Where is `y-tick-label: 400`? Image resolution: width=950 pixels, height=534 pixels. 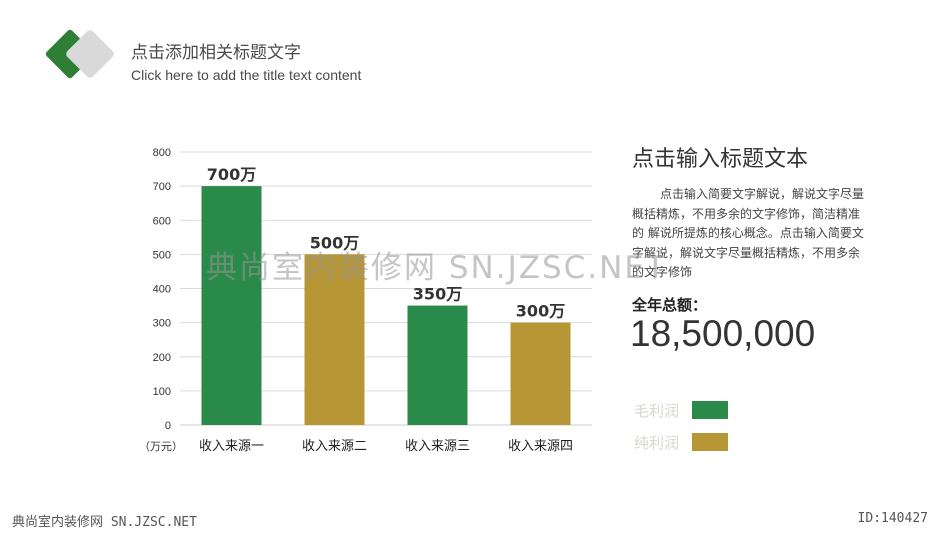
y-tick-label: 400 is located at coordinates (162, 290).